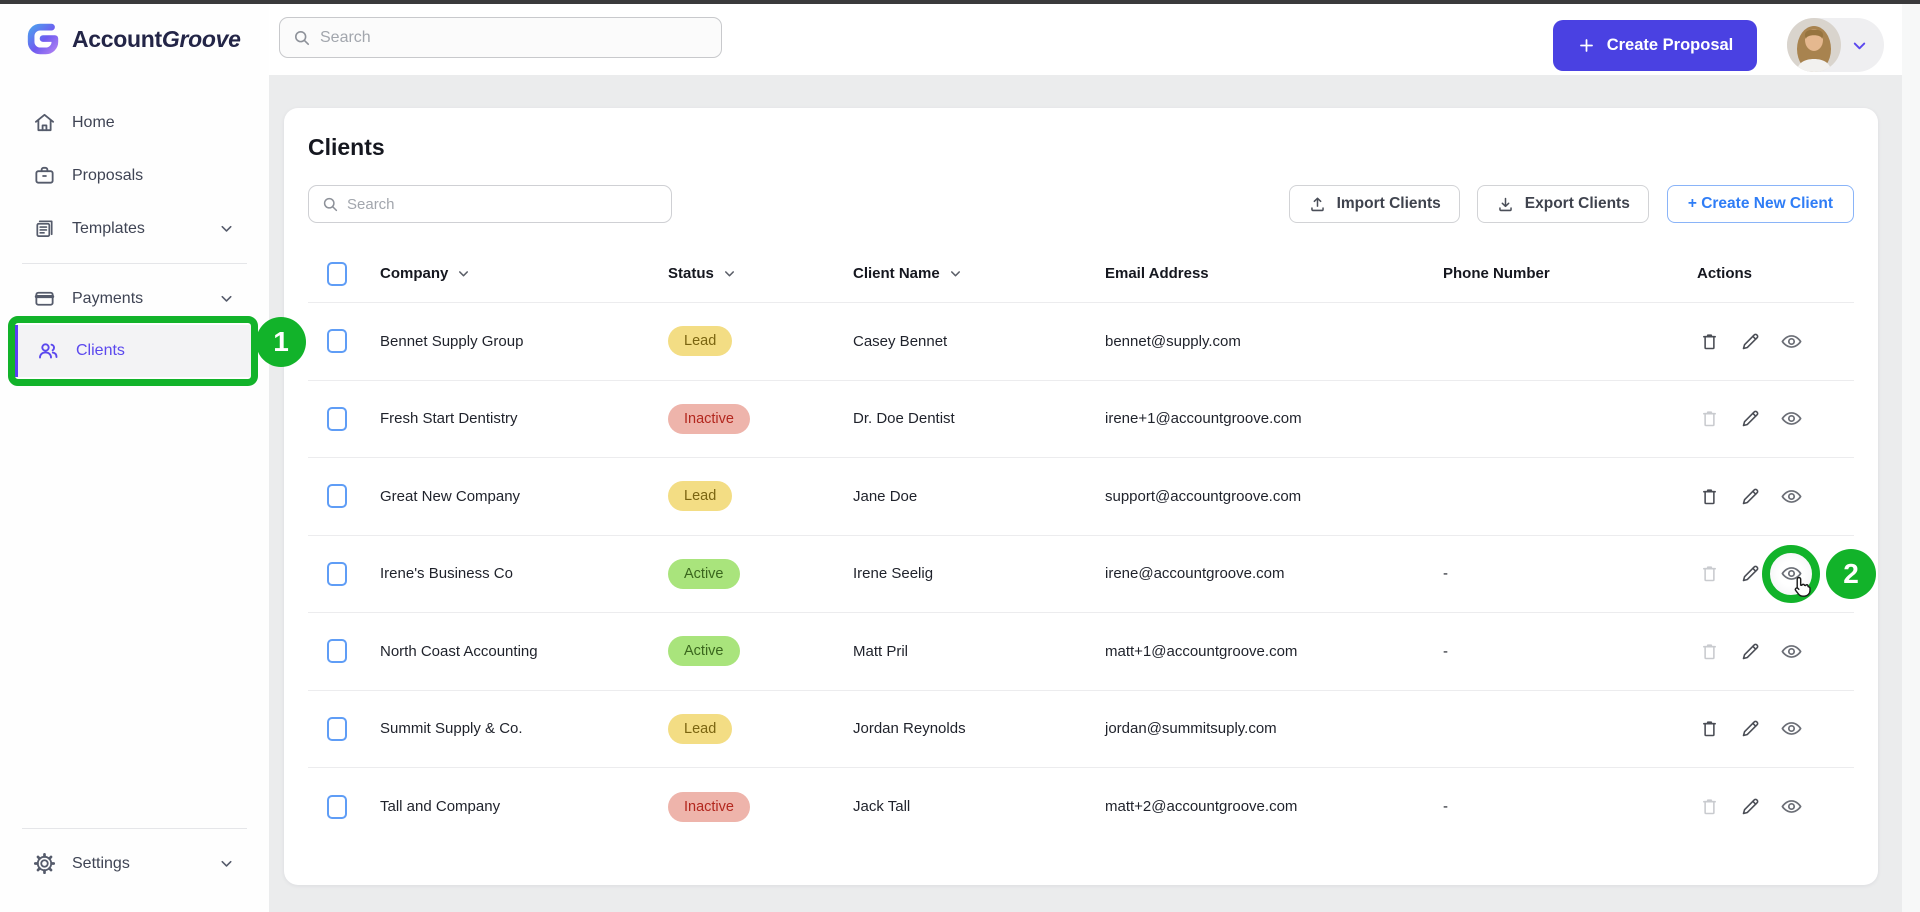 The image size is (1920, 912). What do you see at coordinates (44, 123) in the screenshot?
I see `home-icon` at bounding box center [44, 123].